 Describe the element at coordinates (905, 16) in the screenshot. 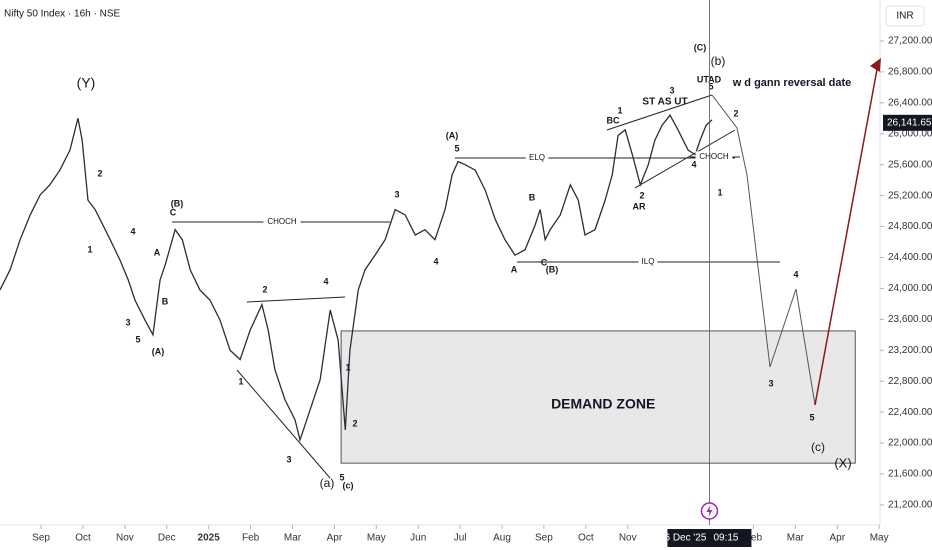

I see `currency-box` at that location.